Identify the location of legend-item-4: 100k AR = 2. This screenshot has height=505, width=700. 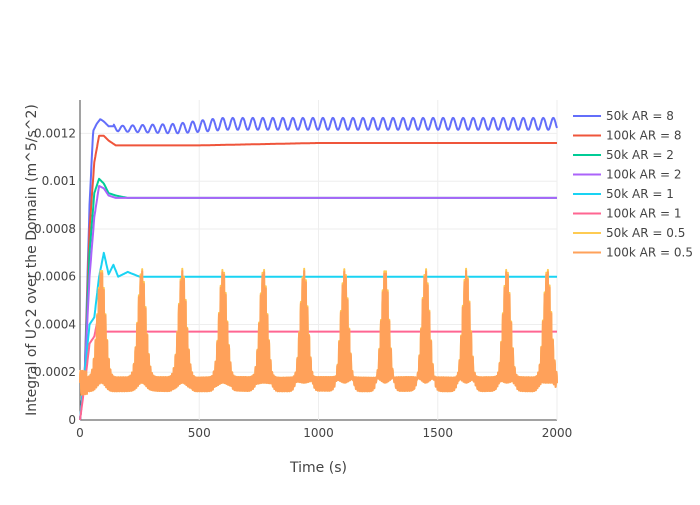
(627, 175).